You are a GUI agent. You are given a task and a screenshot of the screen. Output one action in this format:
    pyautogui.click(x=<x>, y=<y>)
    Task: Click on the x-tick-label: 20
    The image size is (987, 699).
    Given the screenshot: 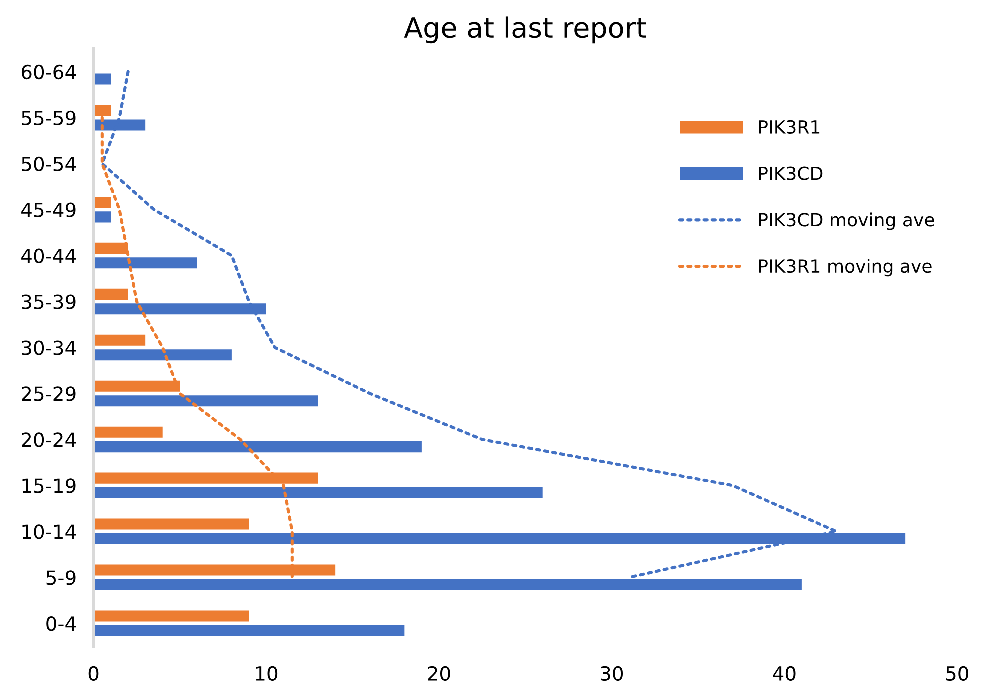 What is the action you would take?
    pyautogui.click(x=439, y=674)
    